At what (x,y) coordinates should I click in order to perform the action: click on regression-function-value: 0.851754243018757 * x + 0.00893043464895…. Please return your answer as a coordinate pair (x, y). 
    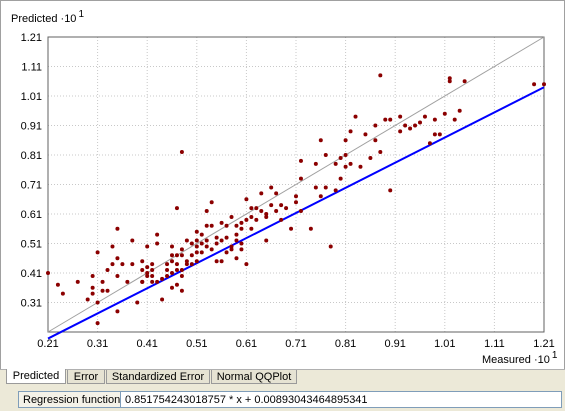
    Looking at the image, I should click on (341, 399).